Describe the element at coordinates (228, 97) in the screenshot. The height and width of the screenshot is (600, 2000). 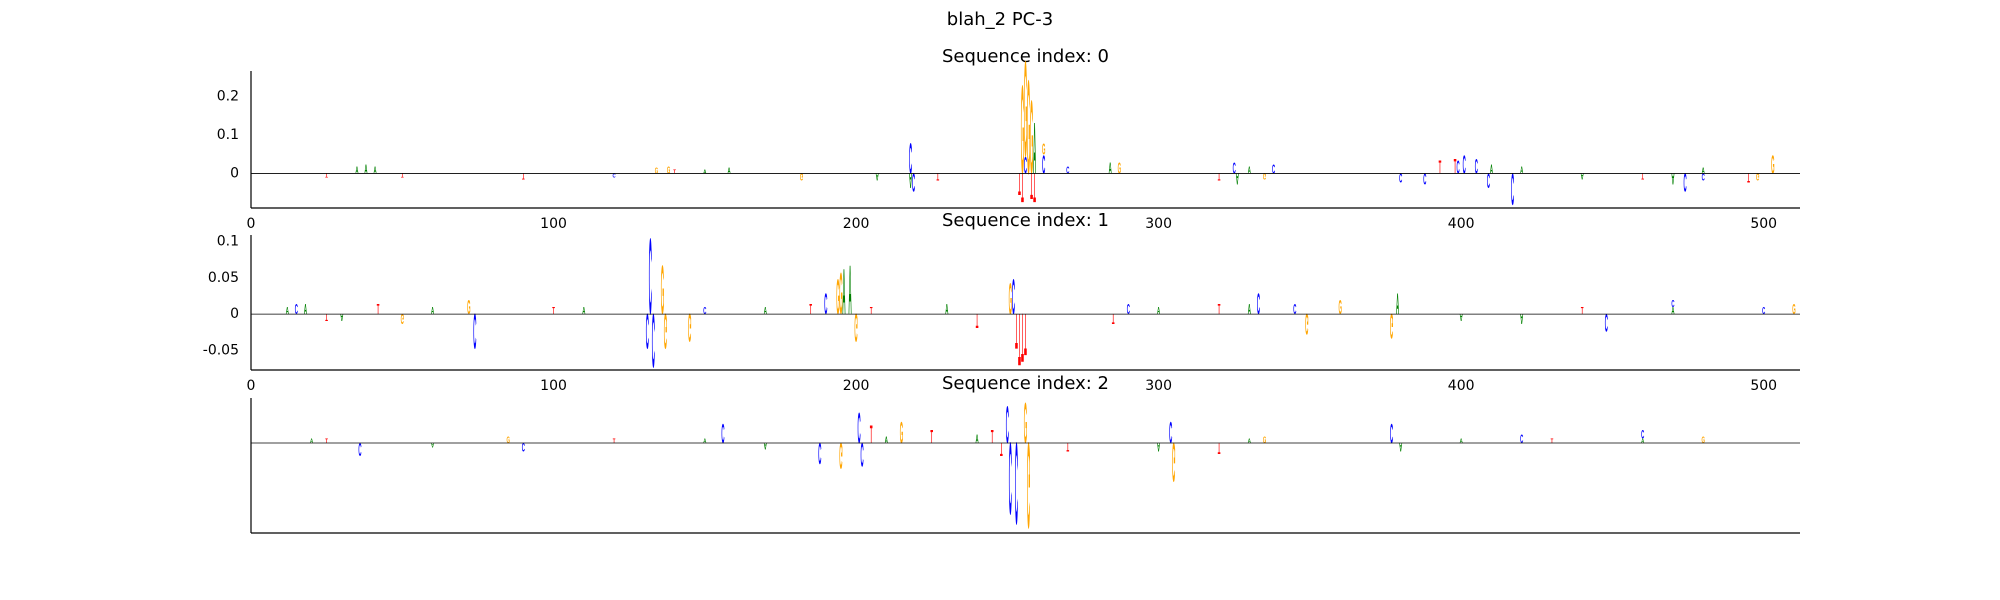
I see `y-tick-label: 0.2` at that location.